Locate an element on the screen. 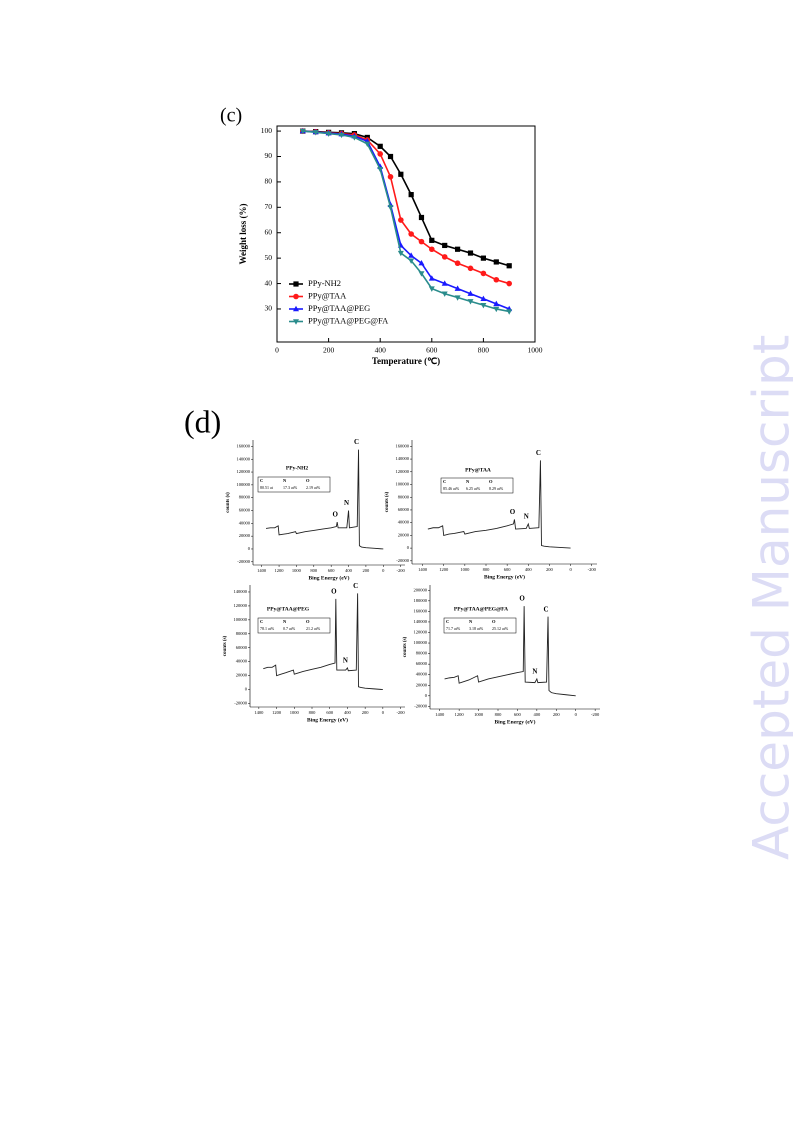 The image size is (793, 1121). y-tick-label: -20000 is located at coordinates (240, 703).